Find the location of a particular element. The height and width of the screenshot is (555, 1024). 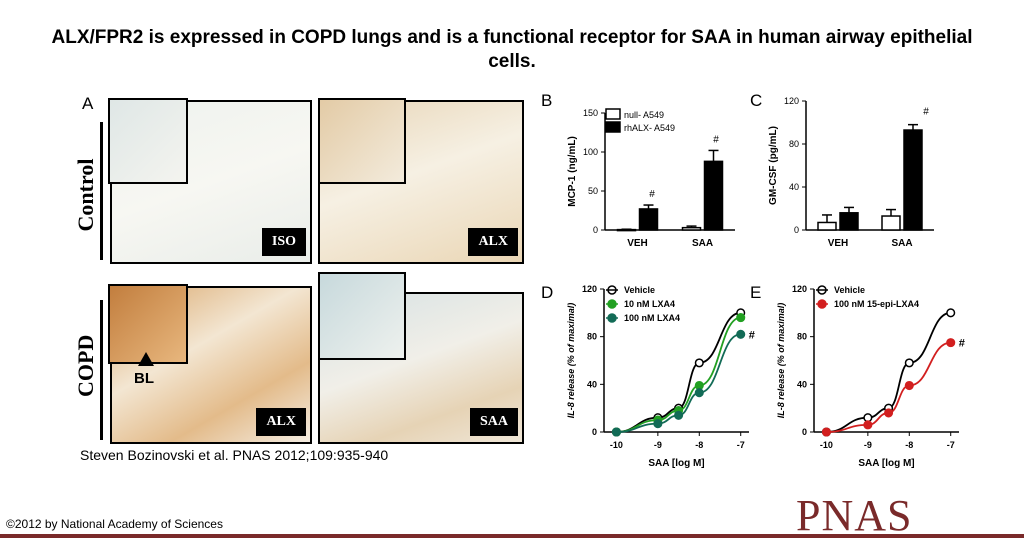

panel-label-a: A is located at coordinates (88, 103).